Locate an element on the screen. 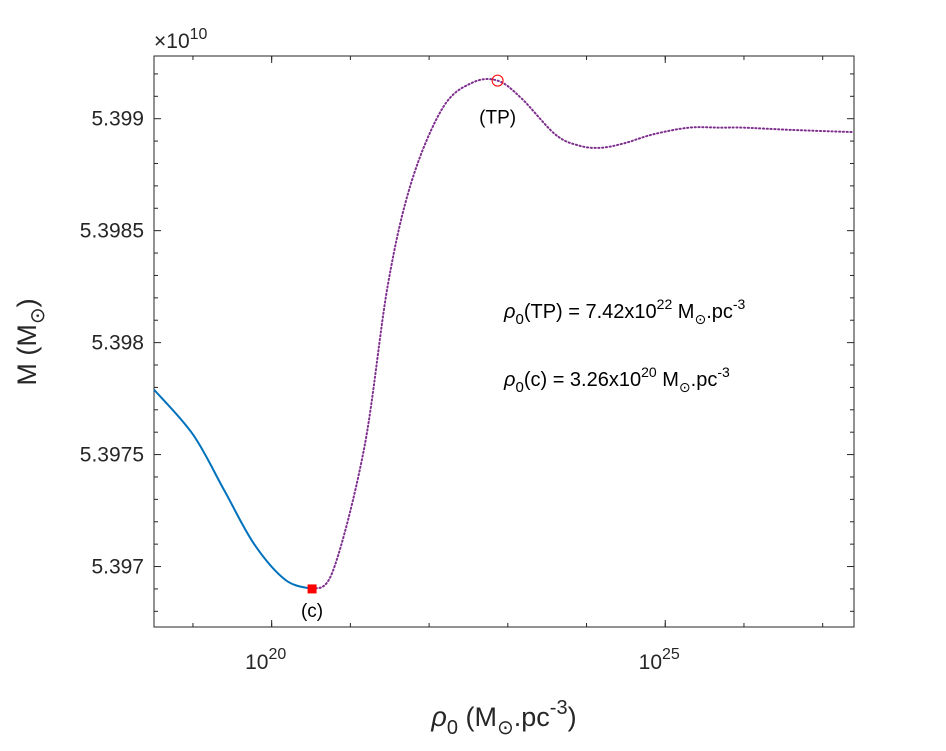 This screenshot has width=946, height=751. marker-label-turning-point: (TP) is located at coordinates (497, 118).